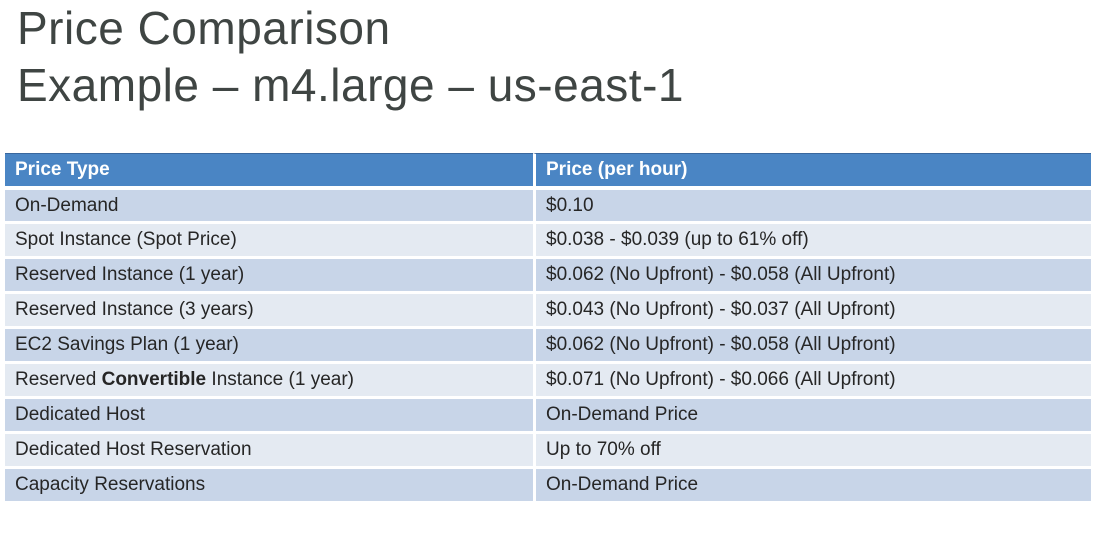  What do you see at coordinates (269, 238) in the screenshot?
I see `price-type-cell: Spot Instance (Spot Price)` at bounding box center [269, 238].